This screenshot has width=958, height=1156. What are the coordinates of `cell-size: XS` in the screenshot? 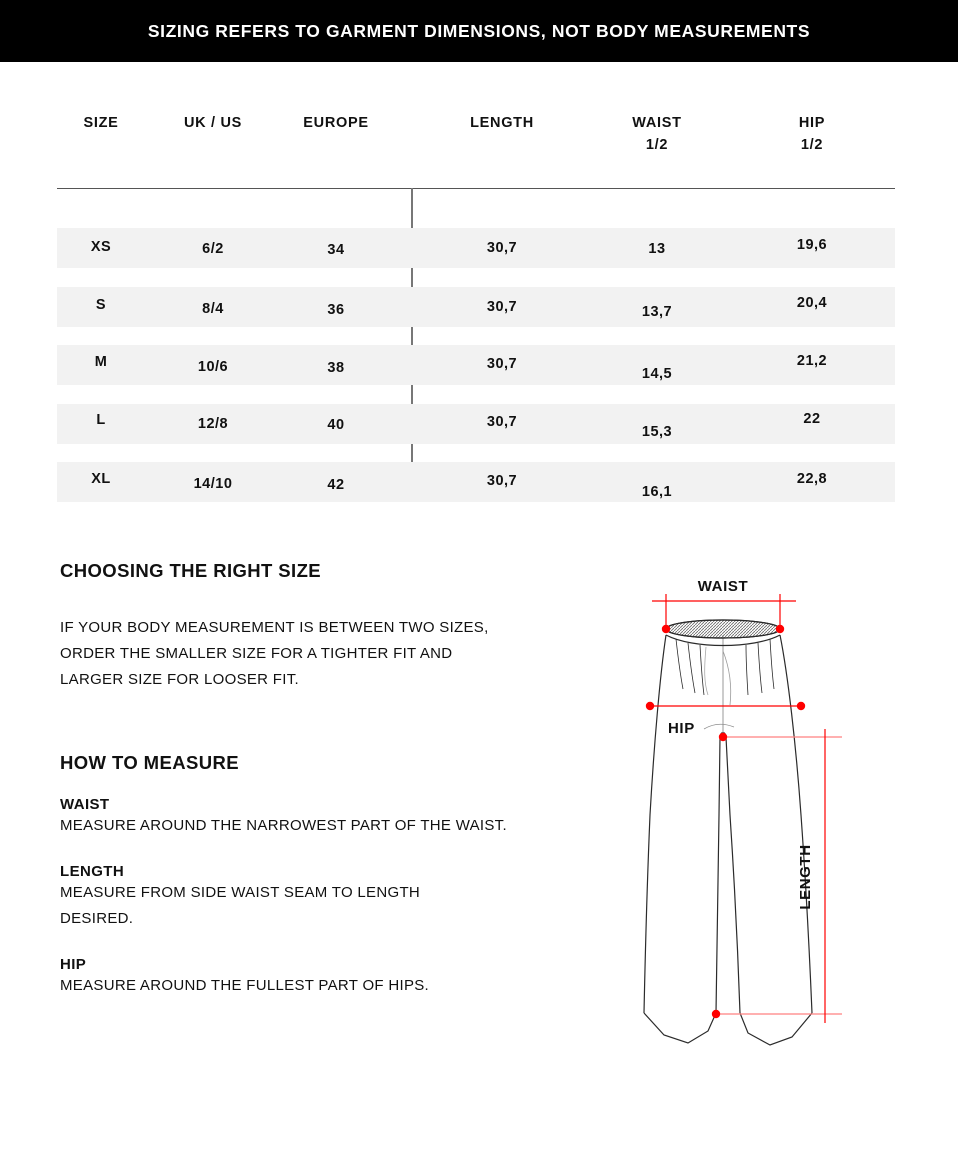 It's located at (101, 247).